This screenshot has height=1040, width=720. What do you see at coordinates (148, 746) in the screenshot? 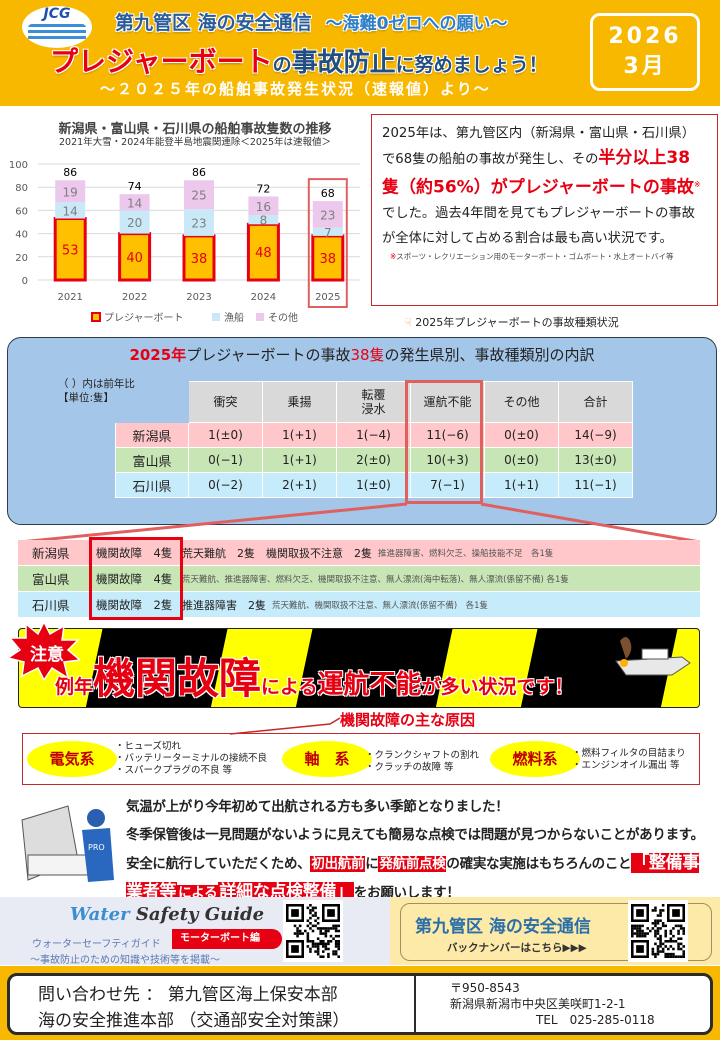
I see `cause-item: ・ヒューズ切れ` at bounding box center [148, 746].